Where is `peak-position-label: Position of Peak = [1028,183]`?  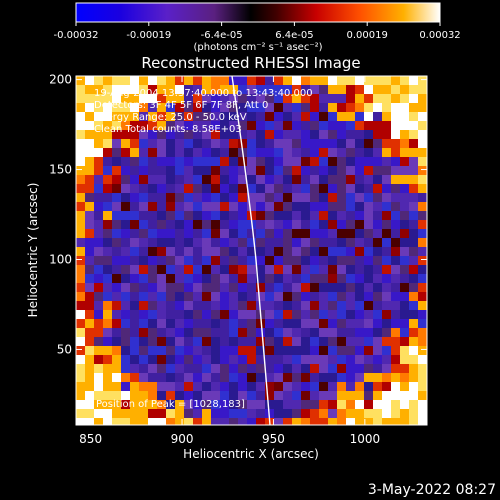 peak-position-label: Position of Peak = [1028,183] is located at coordinates (170, 404).